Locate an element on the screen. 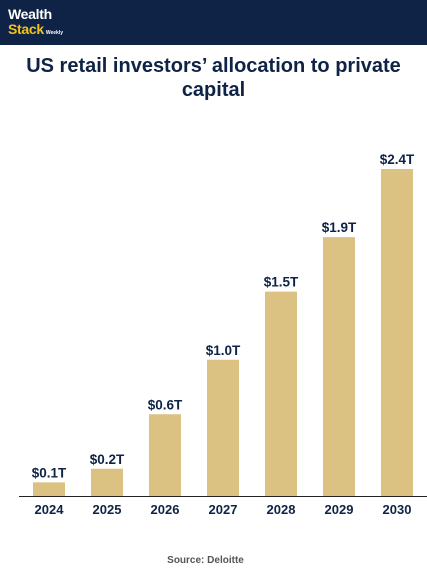  bar-2025 is located at coordinates (107, 482).